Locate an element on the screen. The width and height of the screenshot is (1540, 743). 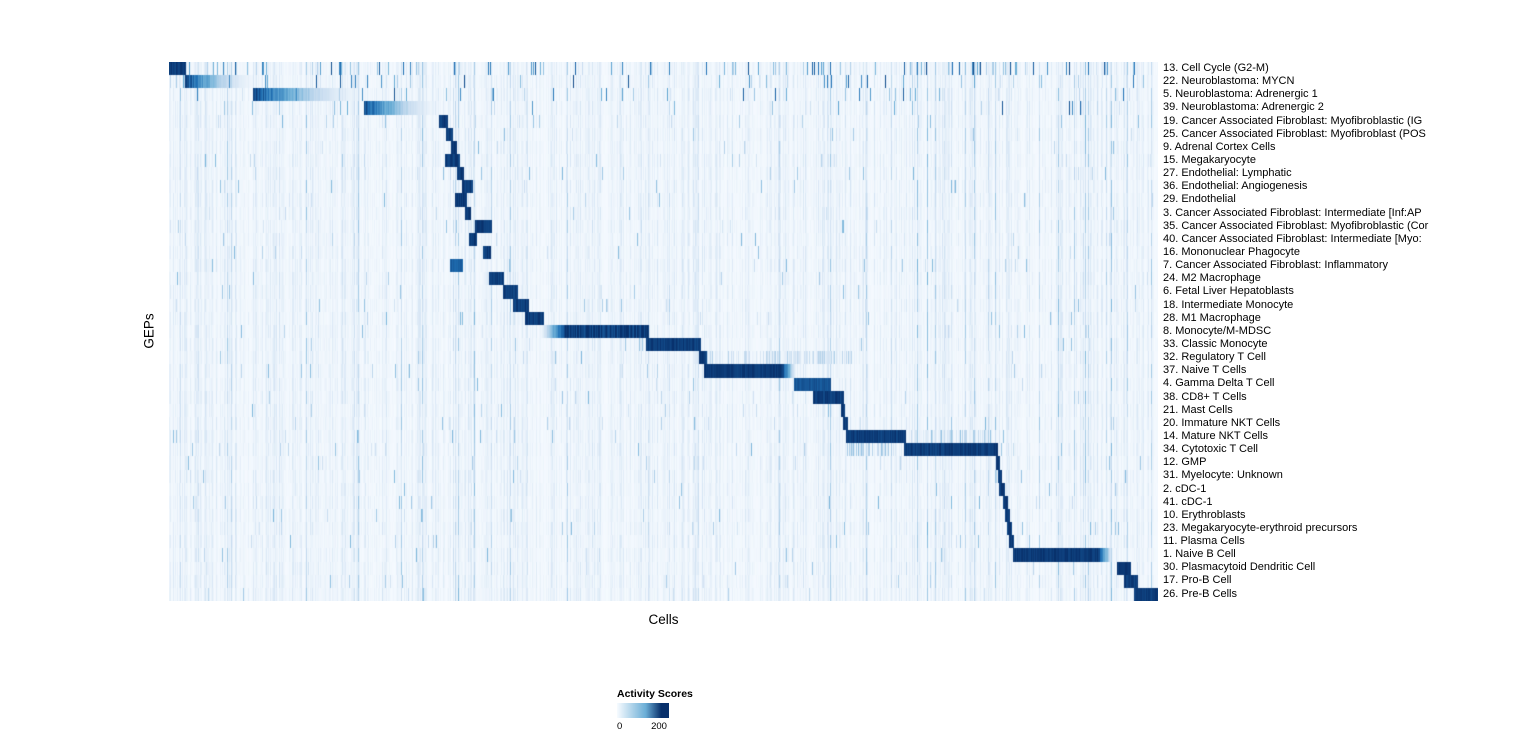
row-label: 33. Classic Monocyte is located at coordinates (1215, 343).